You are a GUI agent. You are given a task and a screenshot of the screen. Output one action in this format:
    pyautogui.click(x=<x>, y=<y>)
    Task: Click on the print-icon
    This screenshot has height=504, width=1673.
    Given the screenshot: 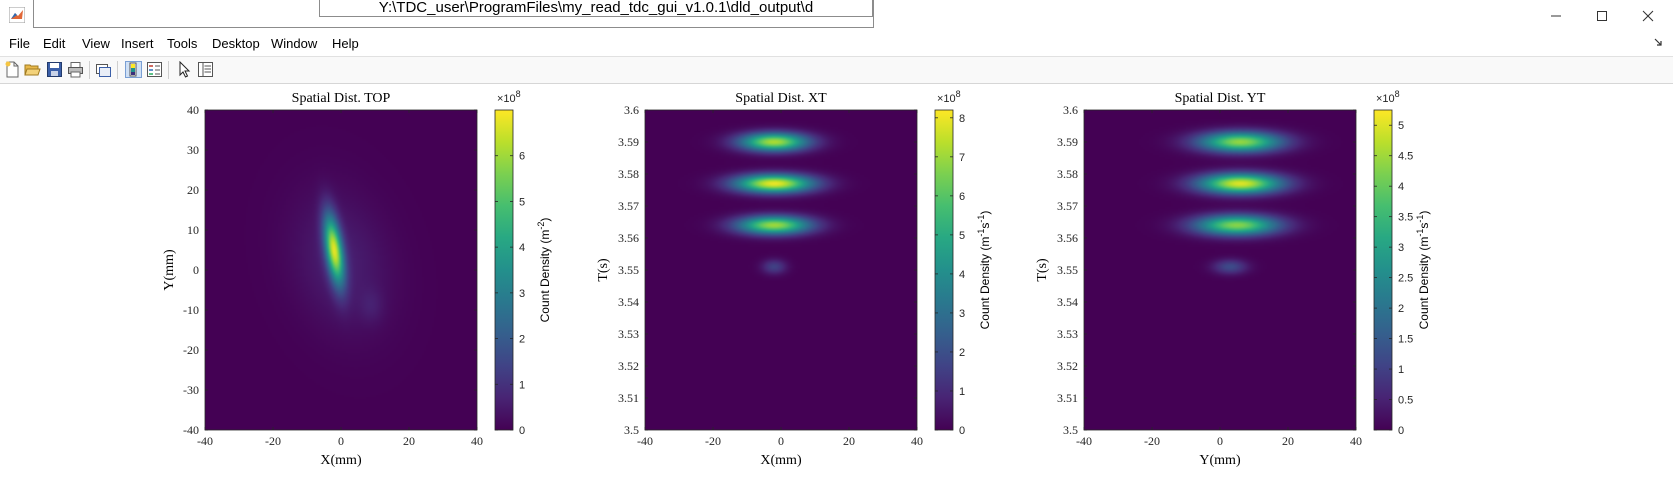 What is the action you would take?
    pyautogui.click(x=75, y=69)
    